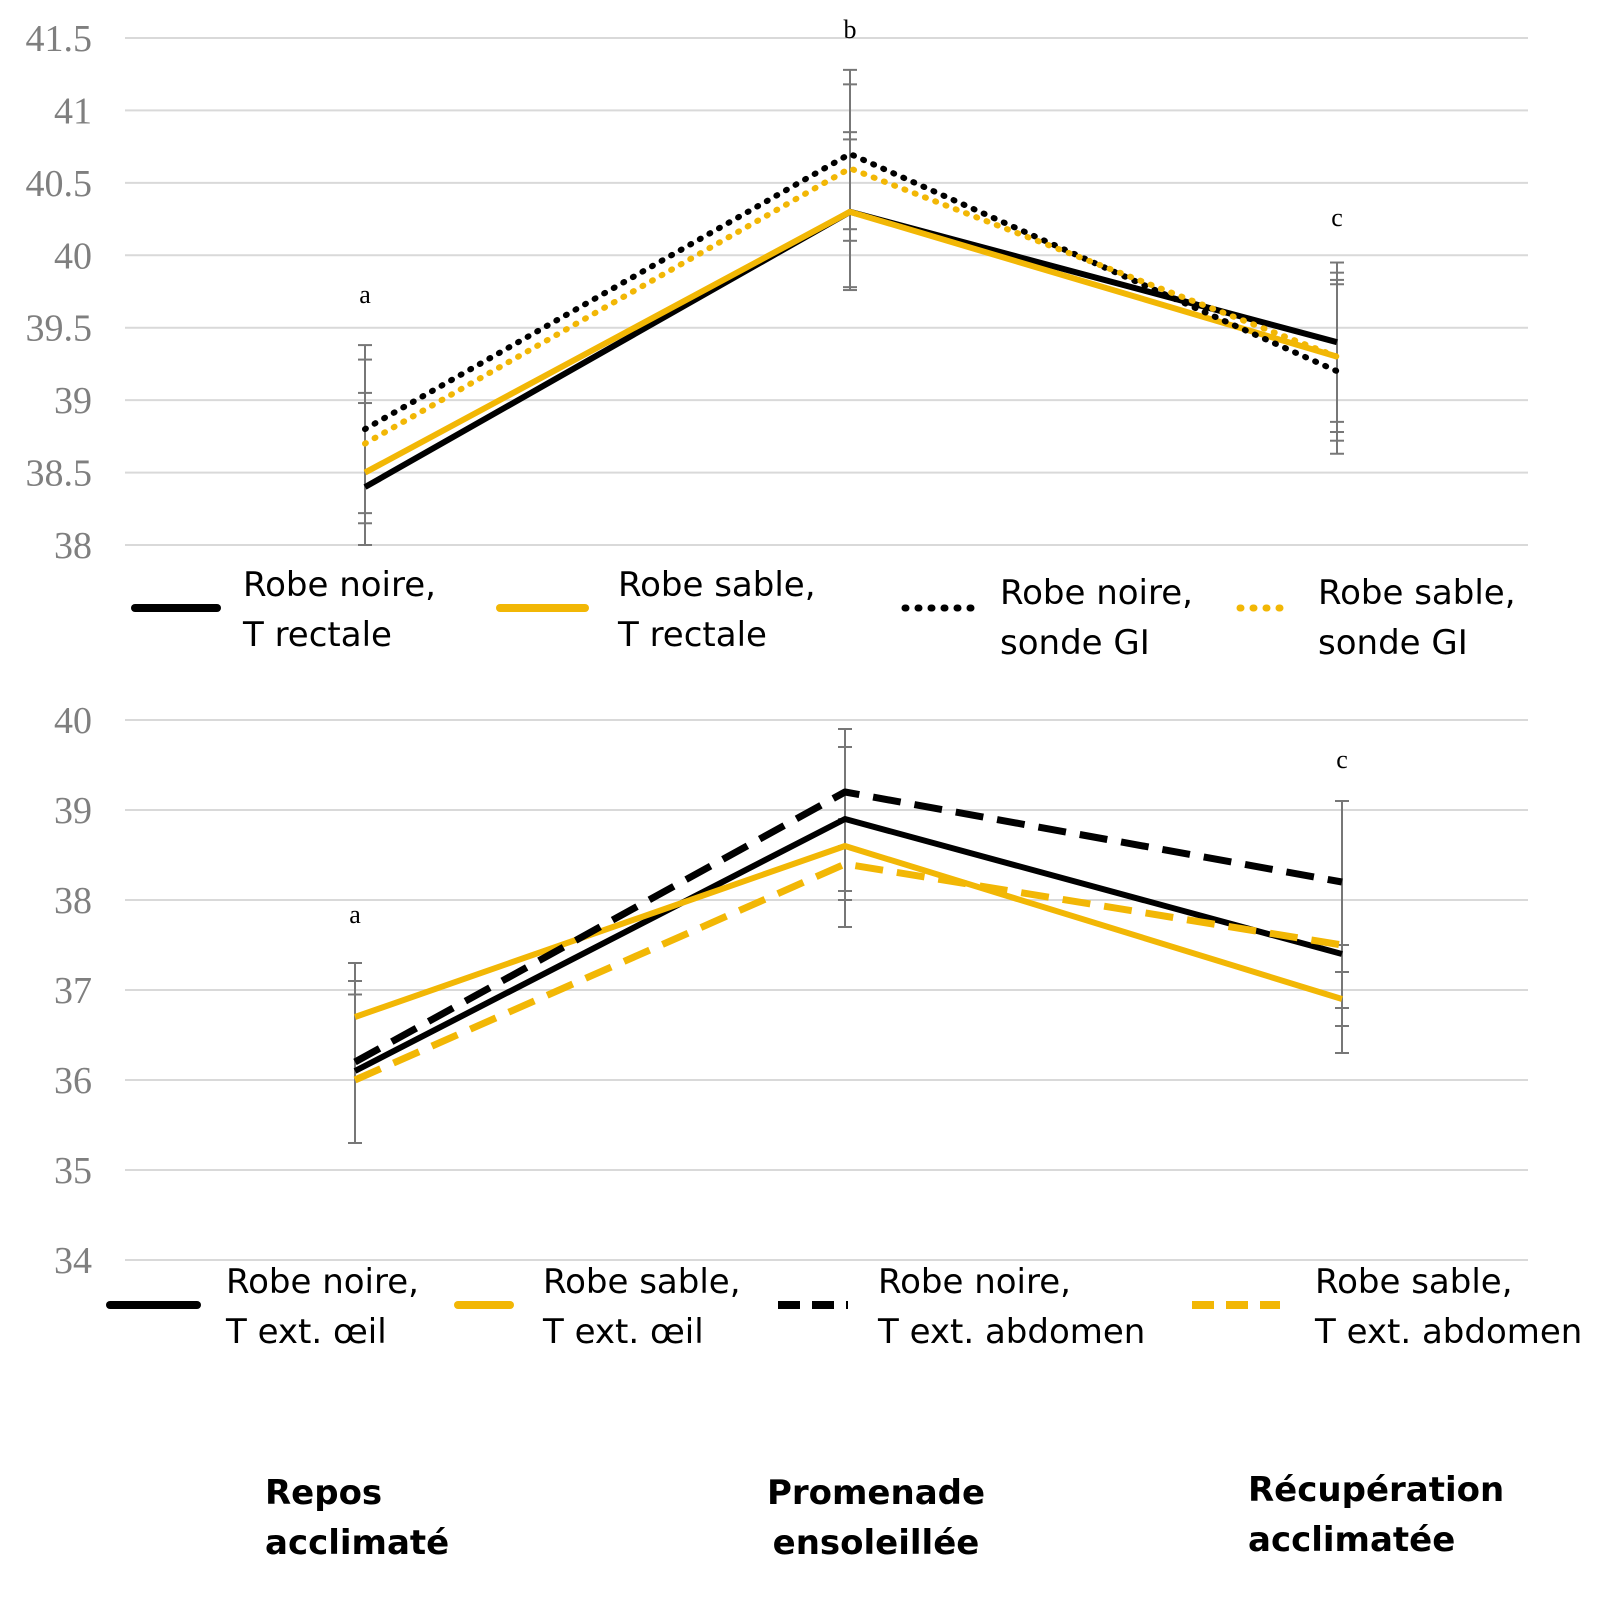 This screenshot has height=1602, width=1608. I want to click on y-tick-label: 38.5, so click(59, 474).